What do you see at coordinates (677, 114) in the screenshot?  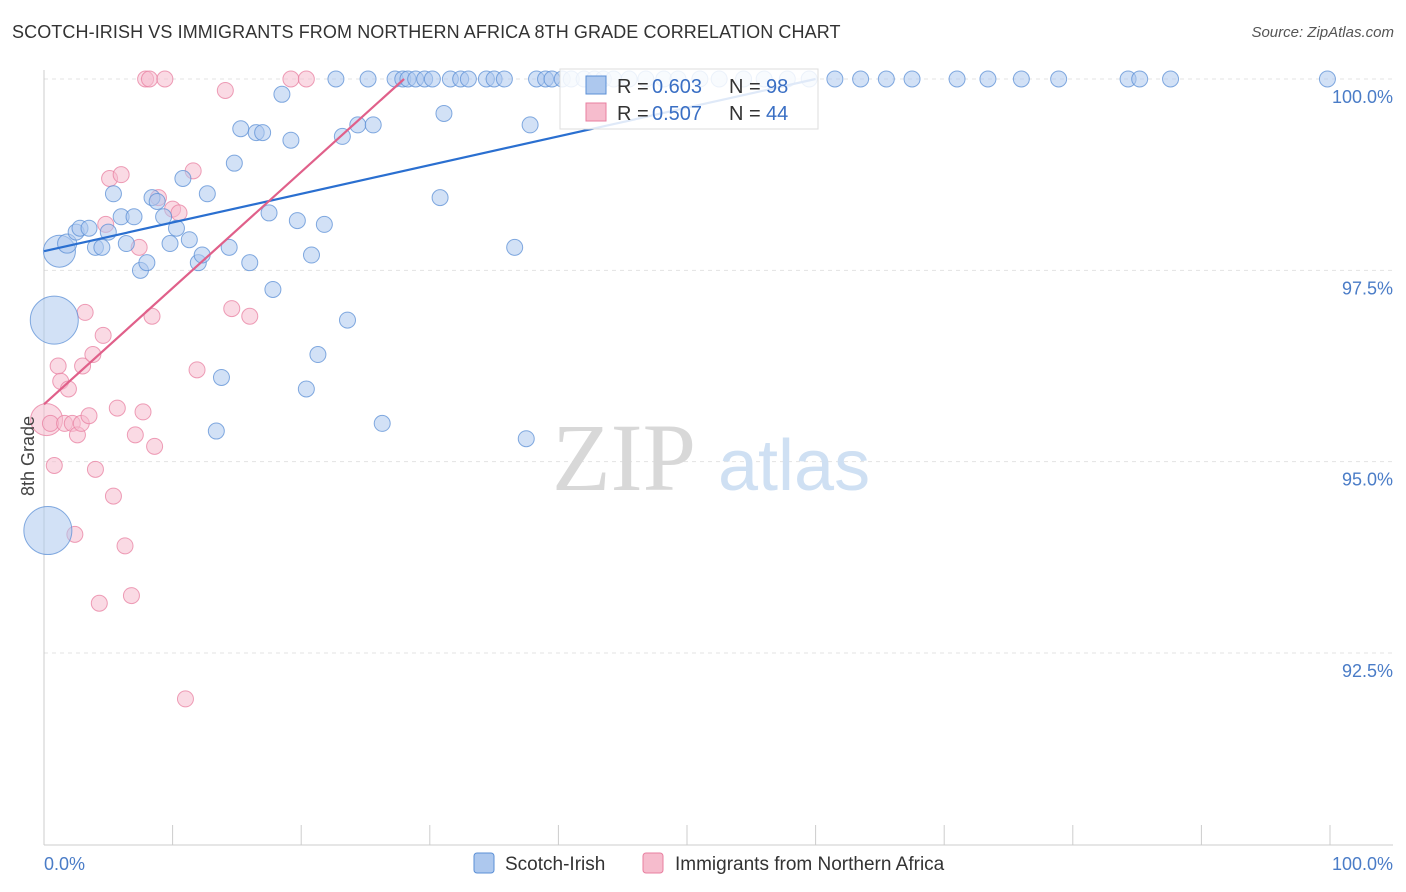 I see `legend-r-value-pink: 0.507` at bounding box center [677, 114].